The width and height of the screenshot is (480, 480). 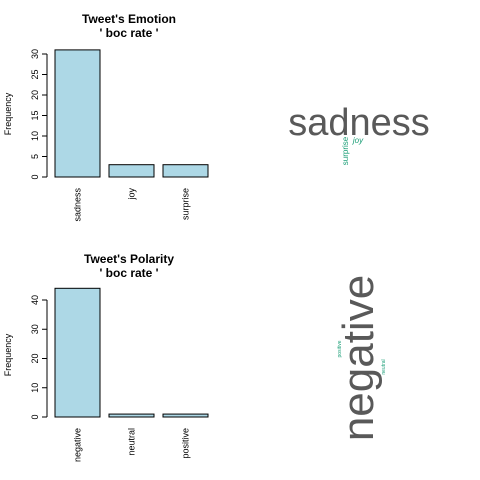 I want to click on emotion-wordcloud: sadness joy surprise, so click(x=359, y=133).